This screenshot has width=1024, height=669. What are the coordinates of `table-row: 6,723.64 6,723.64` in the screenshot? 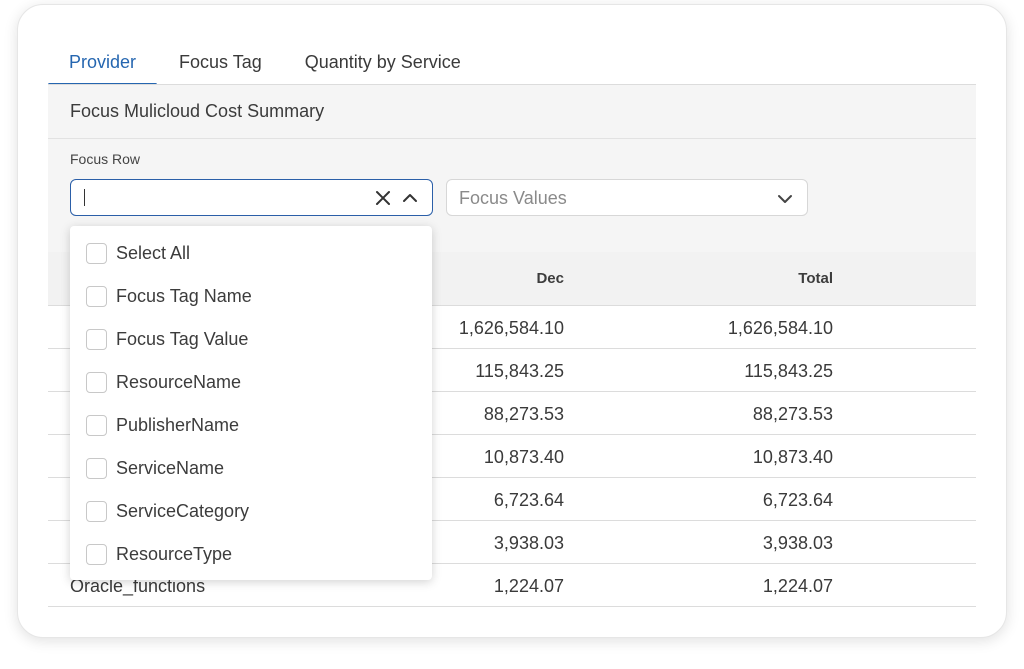 It's located at (512, 499).